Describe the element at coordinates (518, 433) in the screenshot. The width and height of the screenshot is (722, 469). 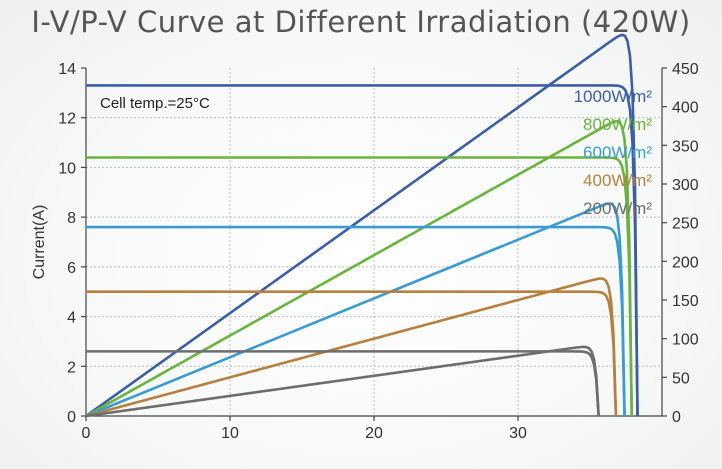
I see `x-tick-label: 30` at that location.